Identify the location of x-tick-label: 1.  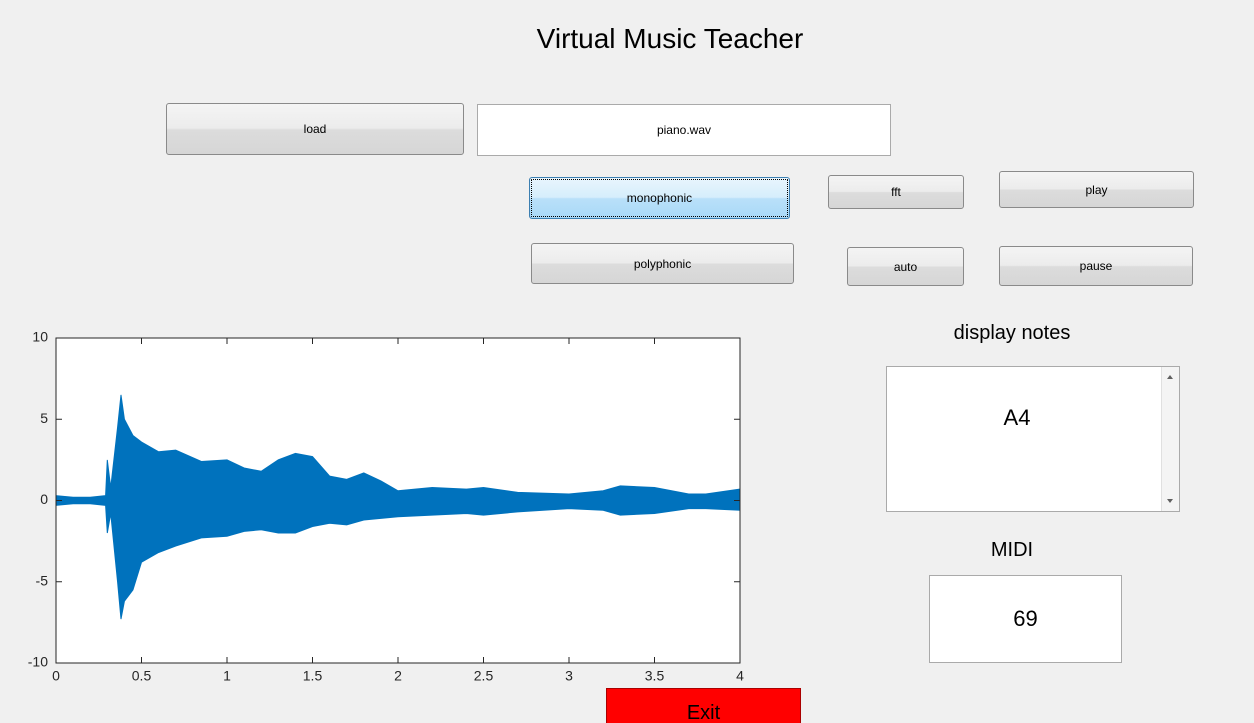
(227, 676).